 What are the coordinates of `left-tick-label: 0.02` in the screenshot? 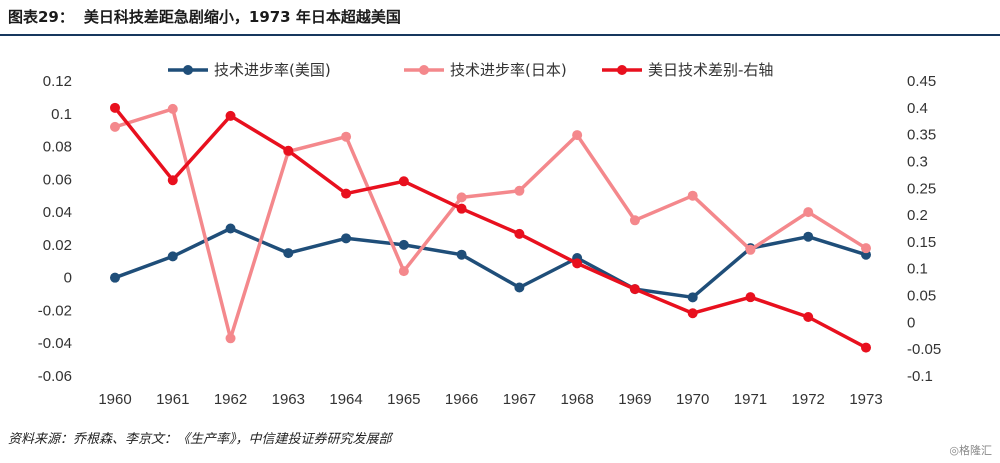 It's located at (57, 245).